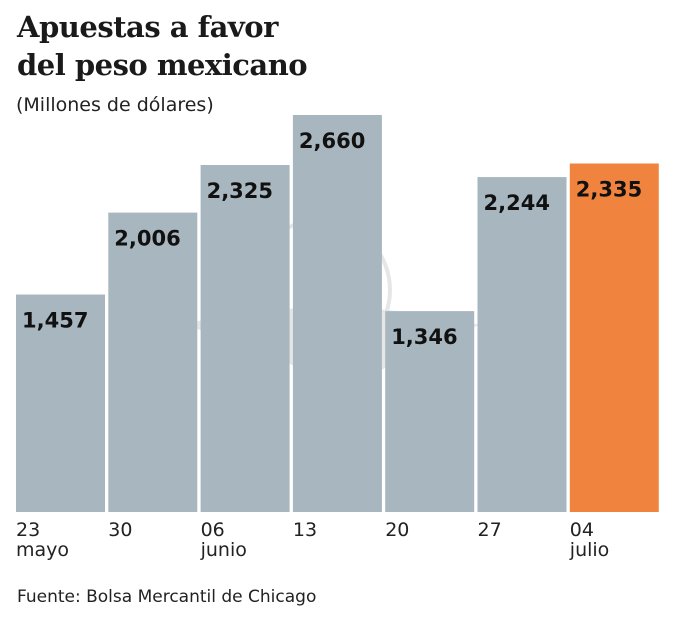  I want to click on x-tick-label: 06, so click(213, 530).